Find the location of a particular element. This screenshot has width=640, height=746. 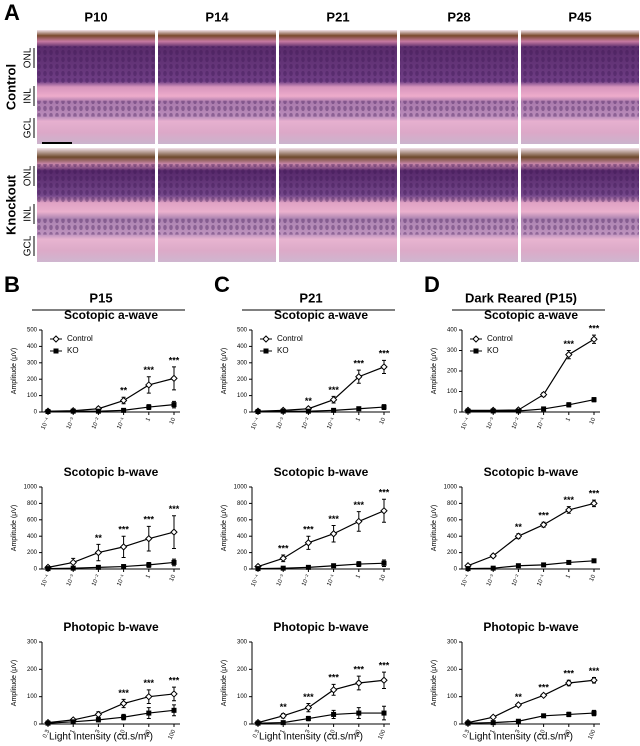

y-tick-label: 300 is located at coordinates (452, 351).